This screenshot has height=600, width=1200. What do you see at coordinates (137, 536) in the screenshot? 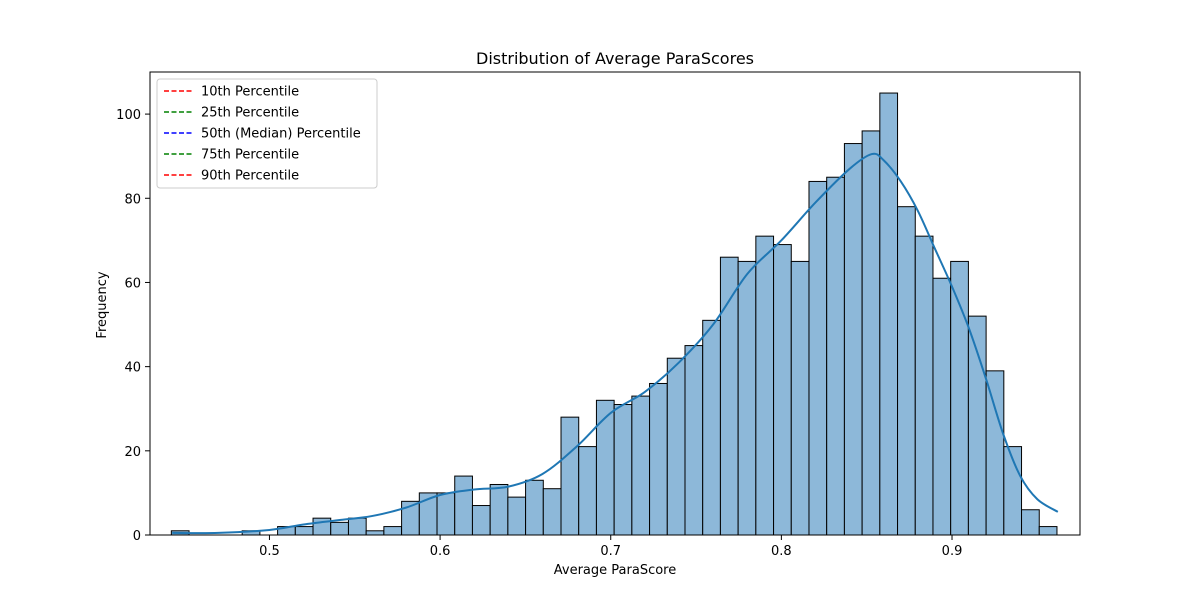
I see `y-tick-label: 0` at bounding box center [137, 536].